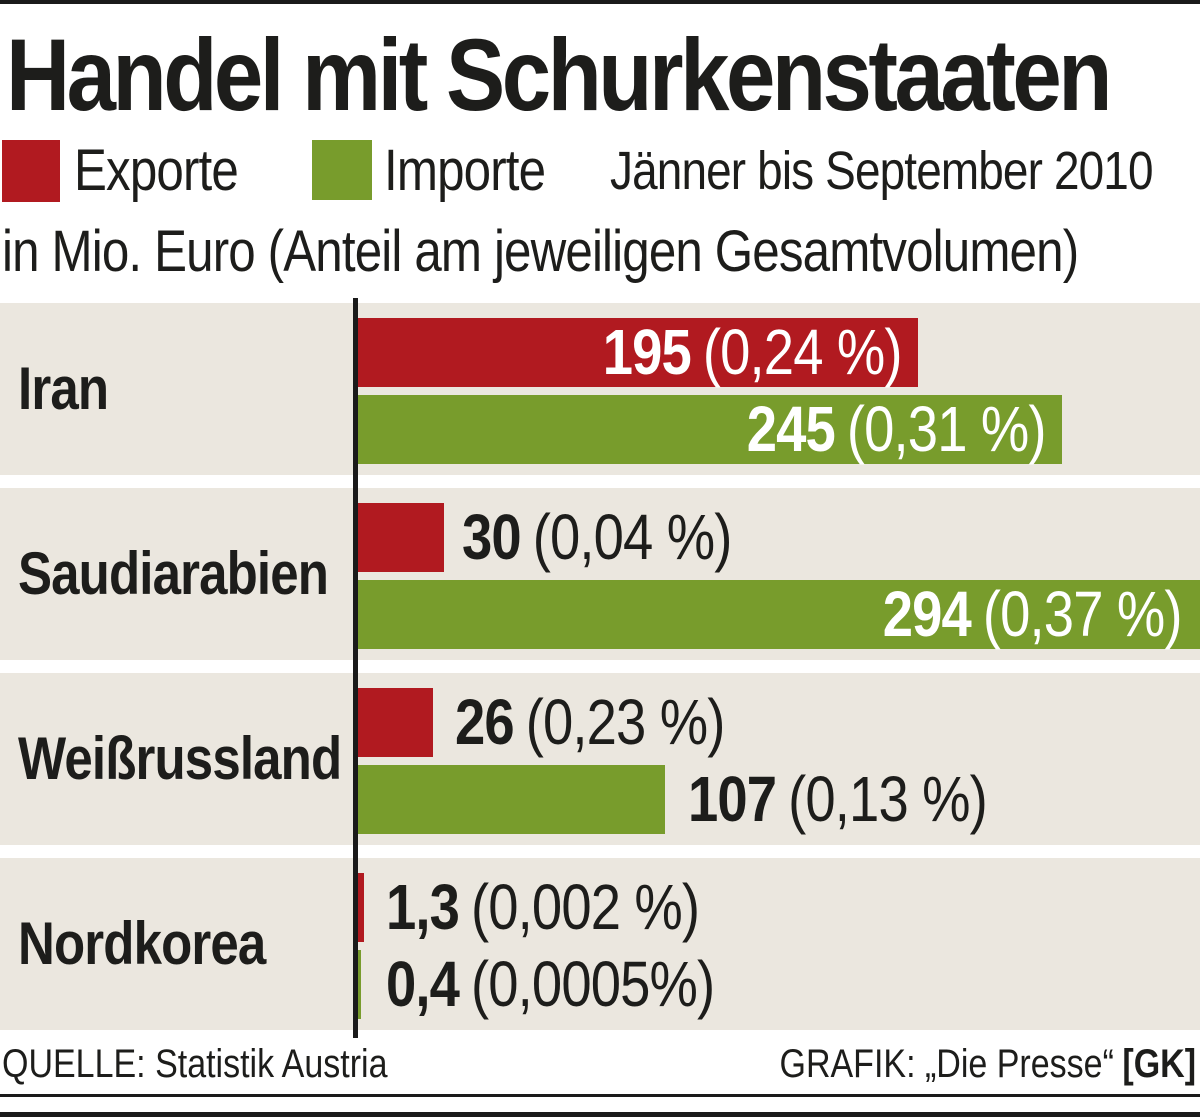 The width and height of the screenshot is (1200, 1118). What do you see at coordinates (63, 388) in the screenshot?
I see `category-label-iran: Iran` at bounding box center [63, 388].